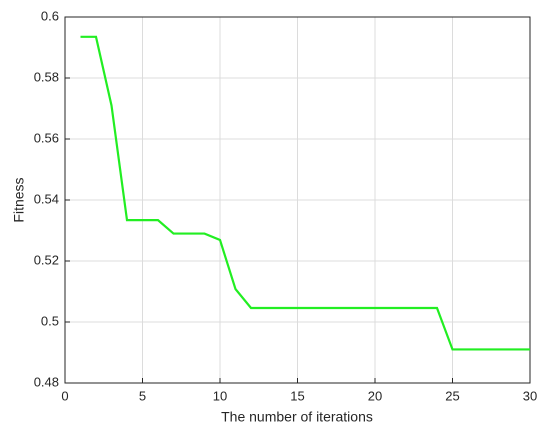 The image size is (550, 437). What do you see at coordinates (46, 381) in the screenshot?
I see `y-tick-label: 0.48` at bounding box center [46, 381].